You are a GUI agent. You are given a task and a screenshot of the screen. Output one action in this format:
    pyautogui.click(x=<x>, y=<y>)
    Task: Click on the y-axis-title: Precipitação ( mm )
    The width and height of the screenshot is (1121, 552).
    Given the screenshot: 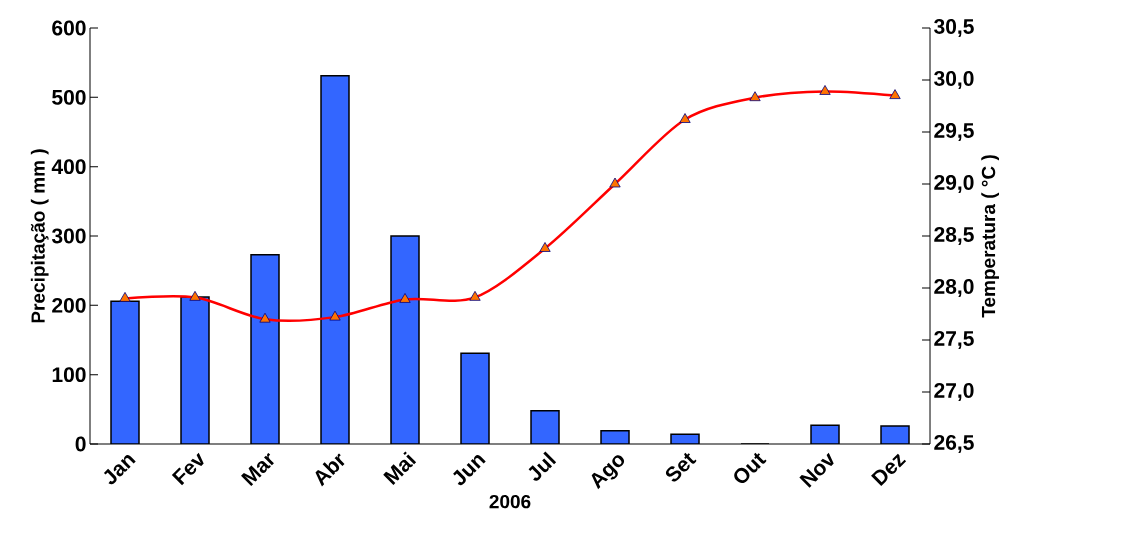 What is the action you would take?
    pyautogui.click(x=39, y=236)
    